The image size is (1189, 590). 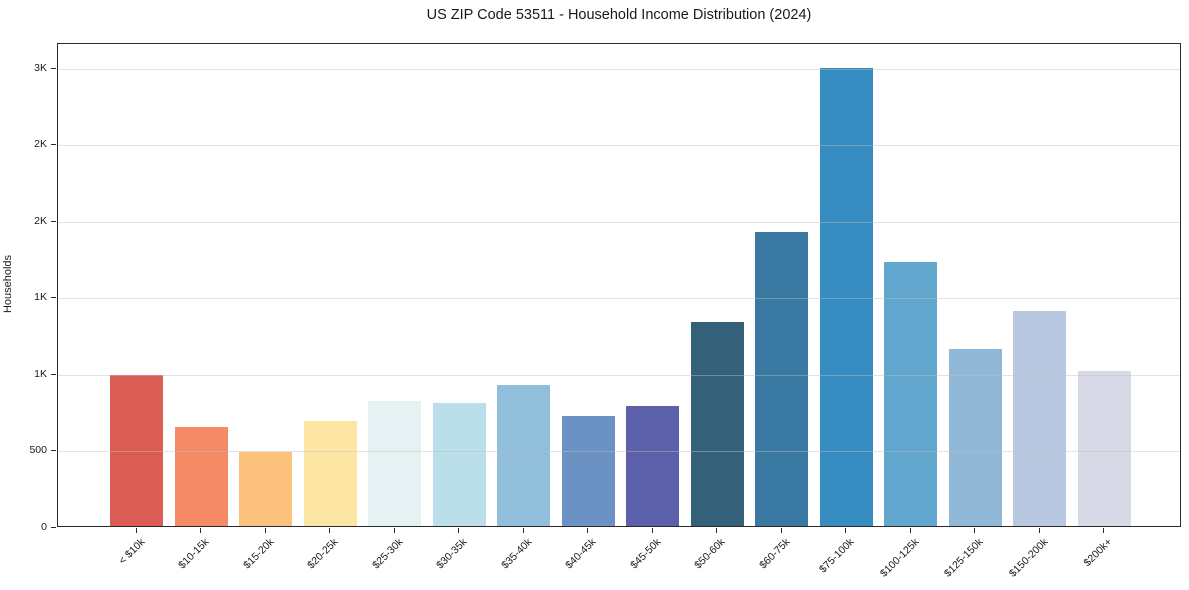 What do you see at coordinates (394, 463) in the screenshot?
I see `bar-$25-30k` at bounding box center [394, 463].